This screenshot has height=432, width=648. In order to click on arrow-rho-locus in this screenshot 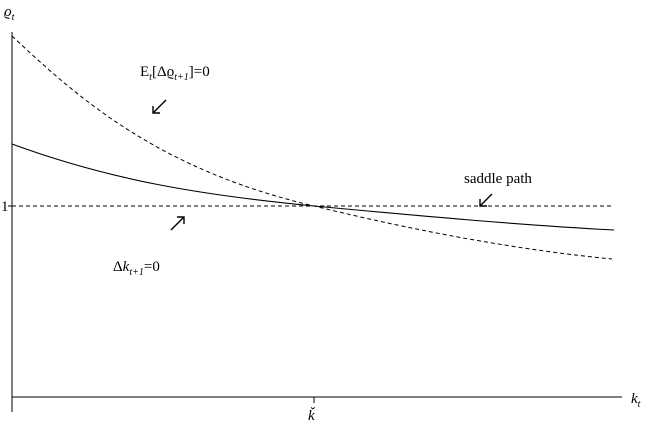, I will do `click(159, 106)`.